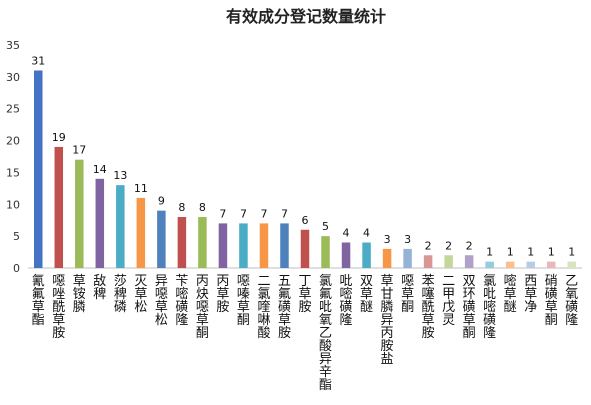 Image resolution: width=591 pixels, height=405 pixels. Describe the element at coordinates (161, 201) in the screenshot. I see `data-label: 9` at that location.